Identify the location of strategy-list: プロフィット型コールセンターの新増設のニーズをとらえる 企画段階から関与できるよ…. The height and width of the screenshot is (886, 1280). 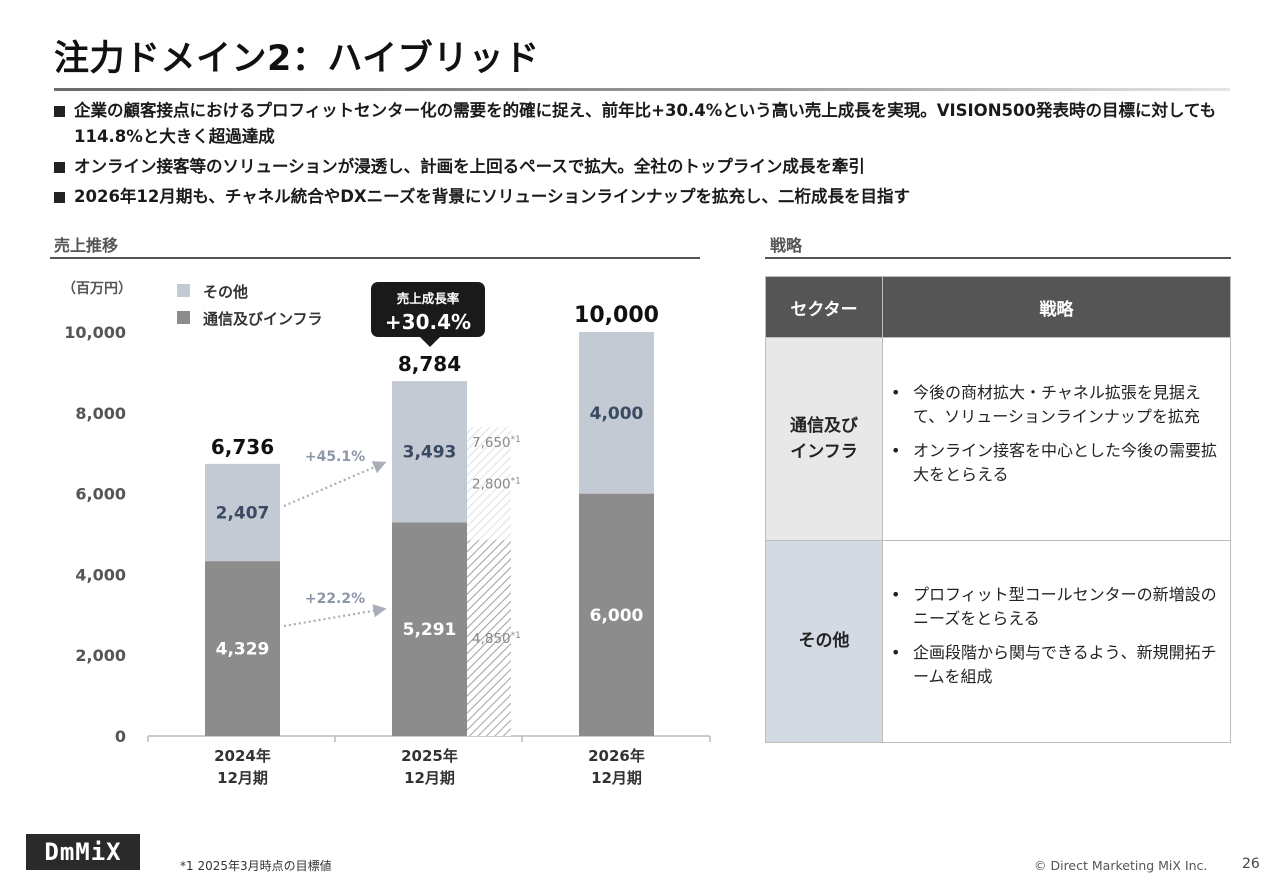
(1056, 636).